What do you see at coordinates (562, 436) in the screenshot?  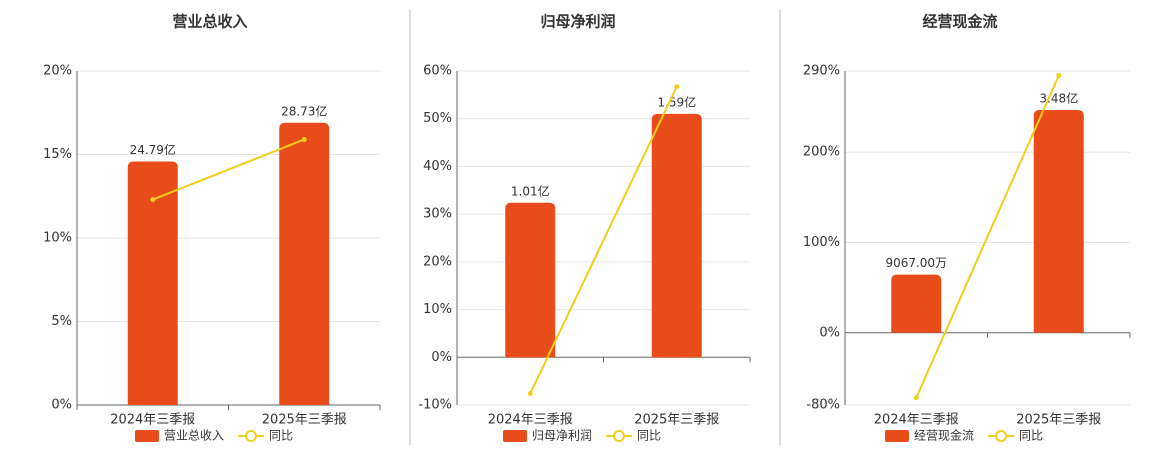 I see `legend-label: 归母净利润` at bounding box center [562, 436].